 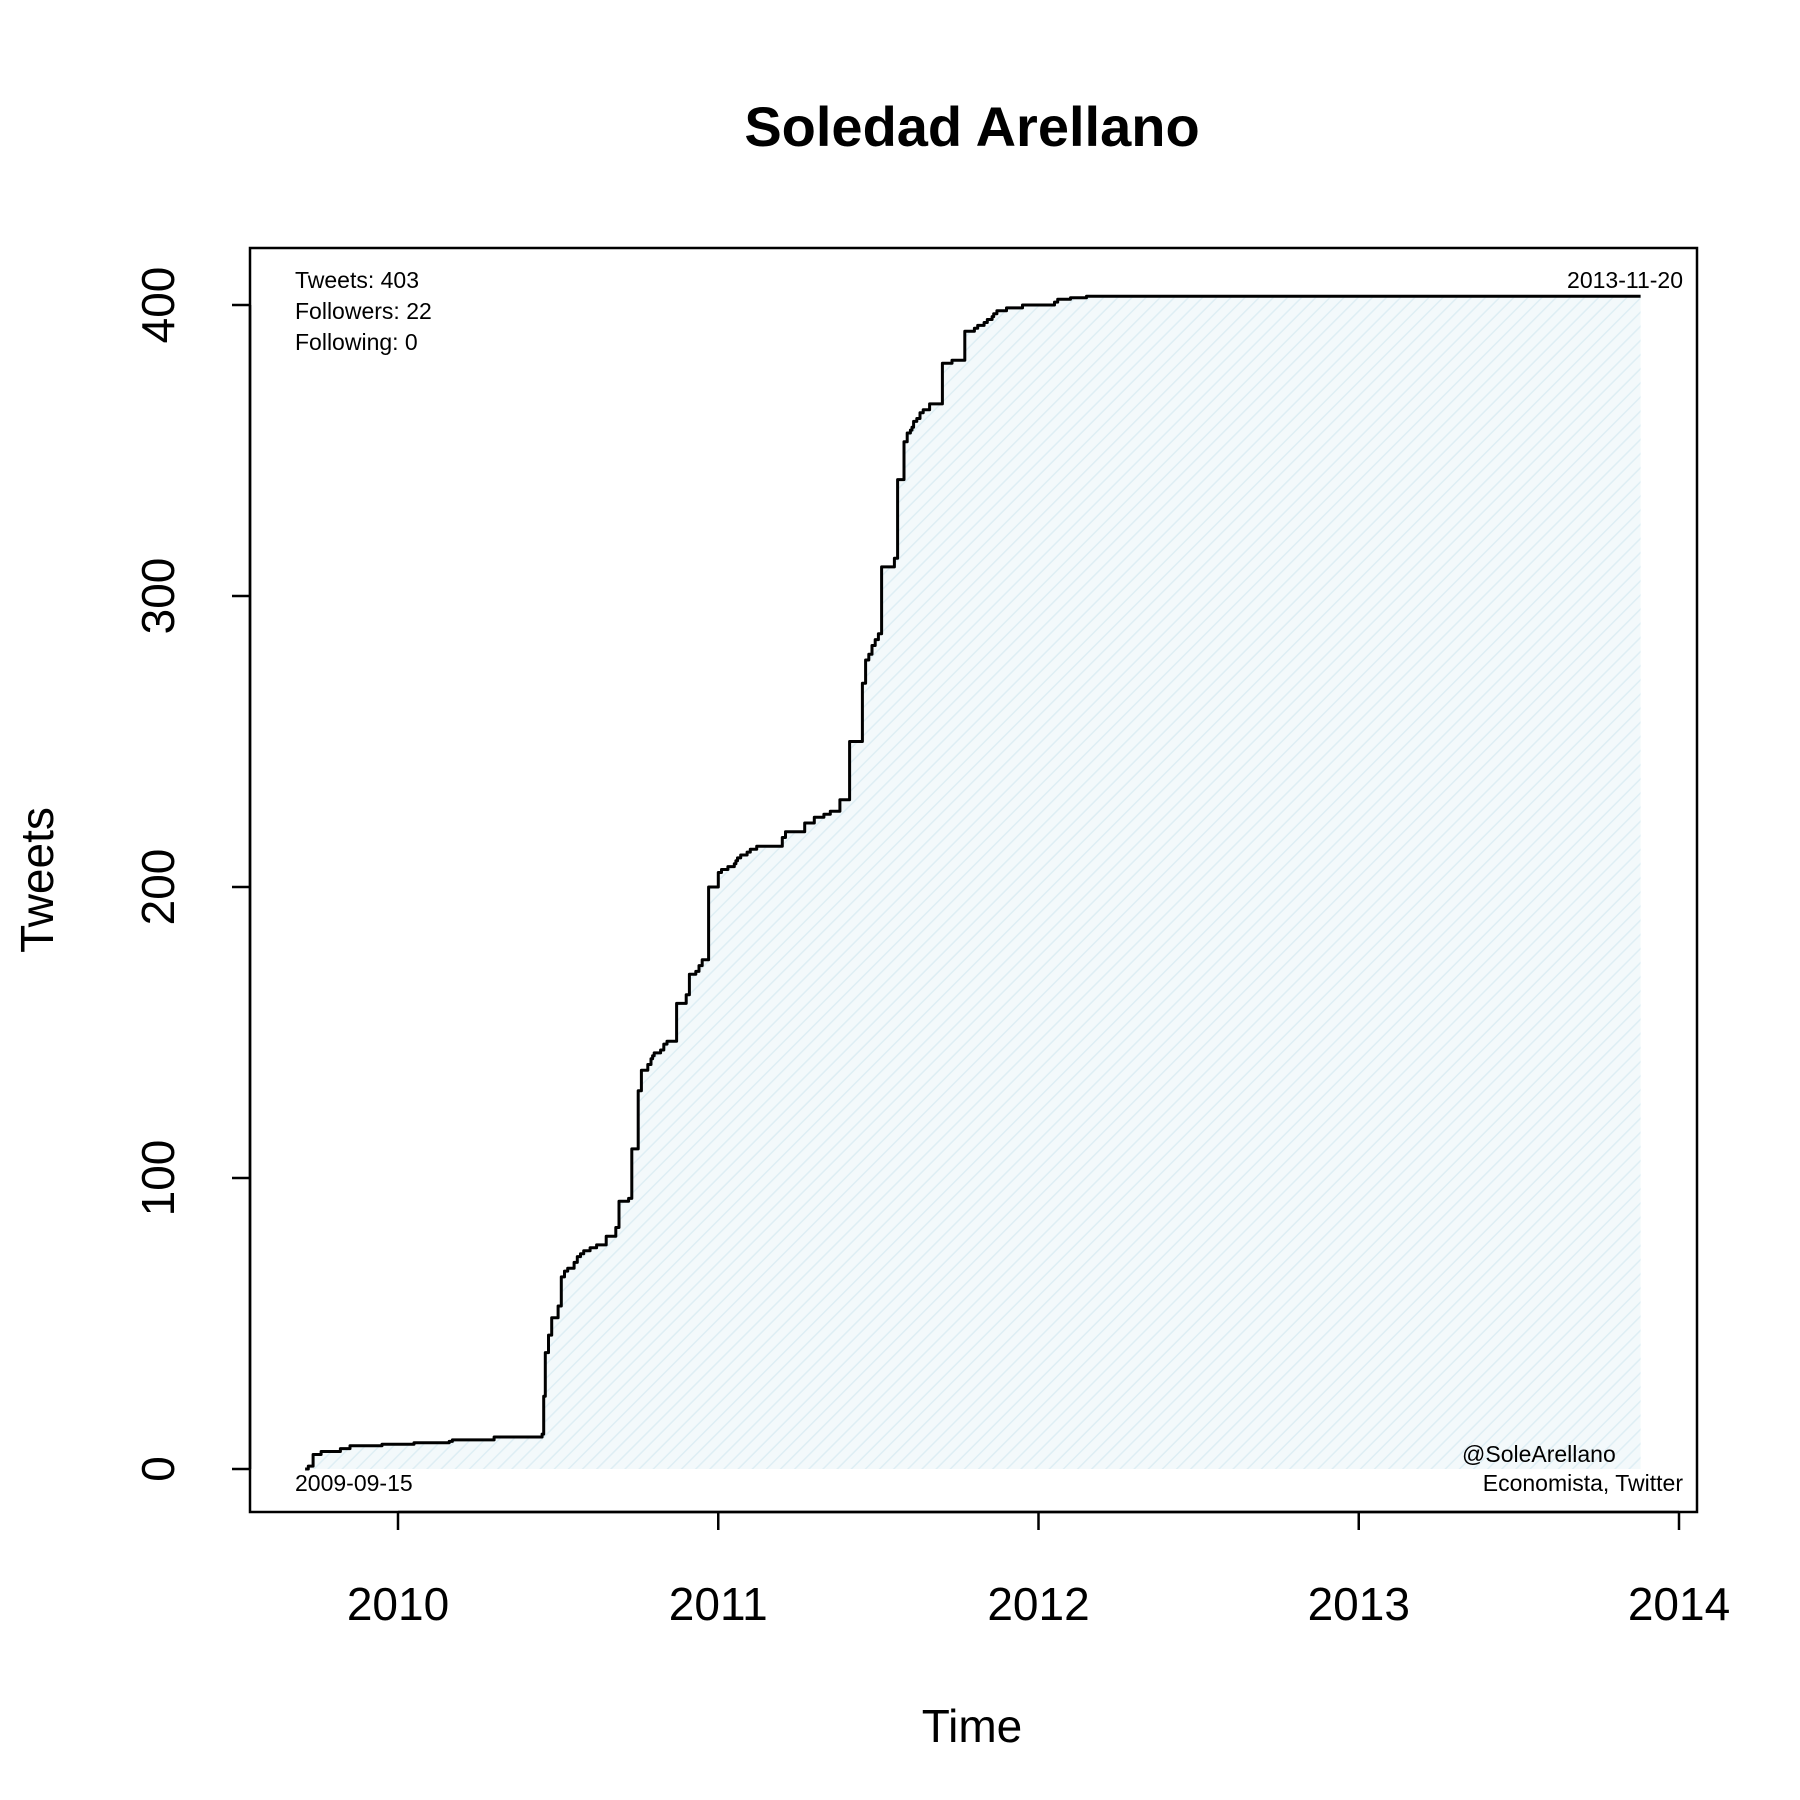 What do you see at coordinates (357, 280) in the screenshot?
I see `stat-tweets: Tweets: 403` at bounding box center [357, 280].